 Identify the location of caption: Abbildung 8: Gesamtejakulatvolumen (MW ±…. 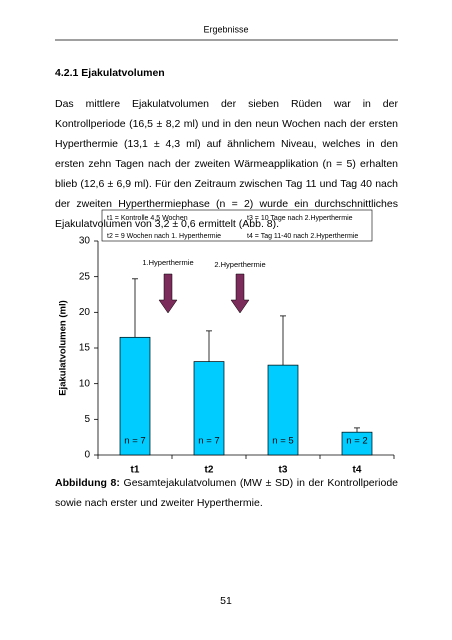
(226, 493).